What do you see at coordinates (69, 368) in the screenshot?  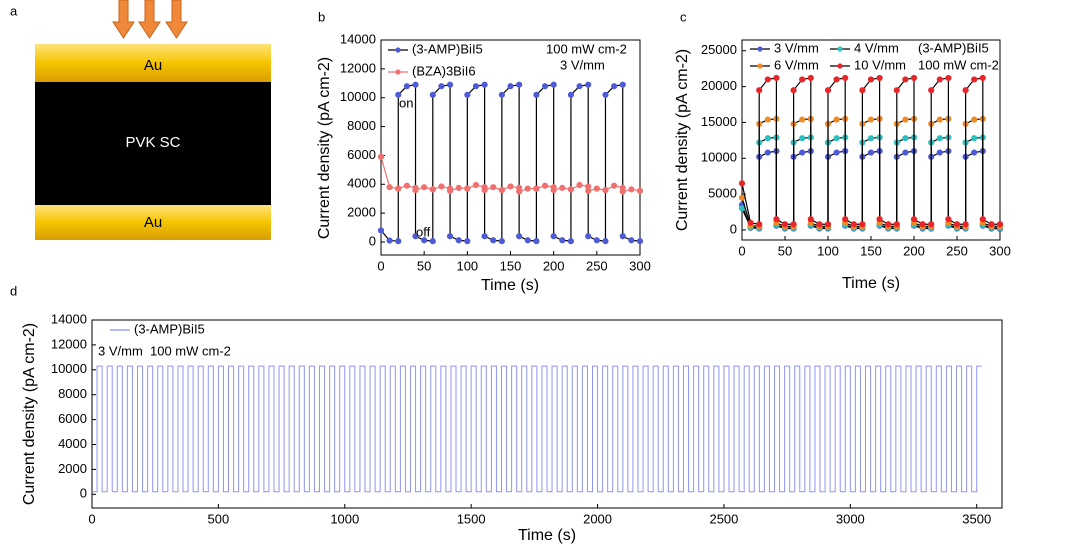 I see `y-tick-label: 10000` at bounding box center [69, 368].